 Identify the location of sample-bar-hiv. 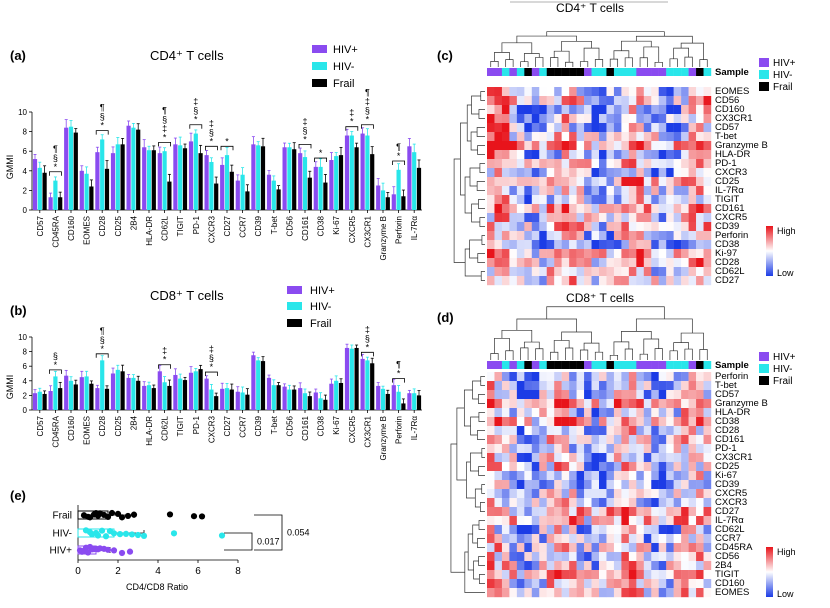
(655, 365).